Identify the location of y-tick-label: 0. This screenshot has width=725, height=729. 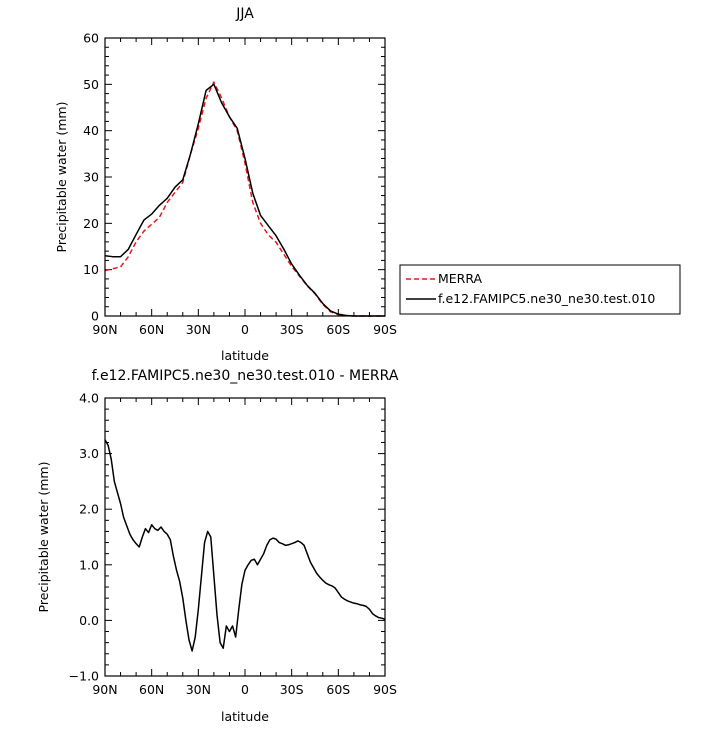
(95, 316).